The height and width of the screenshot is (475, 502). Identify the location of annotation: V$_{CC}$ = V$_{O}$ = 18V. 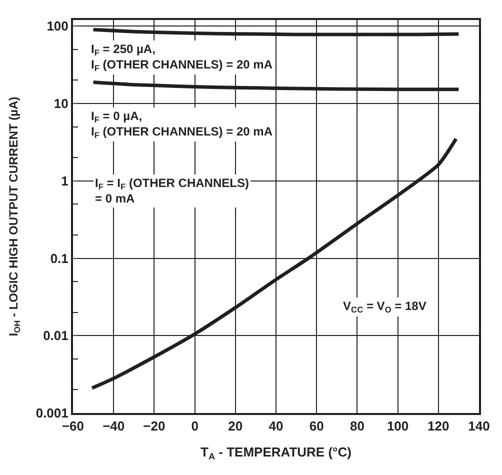
(384, 307).